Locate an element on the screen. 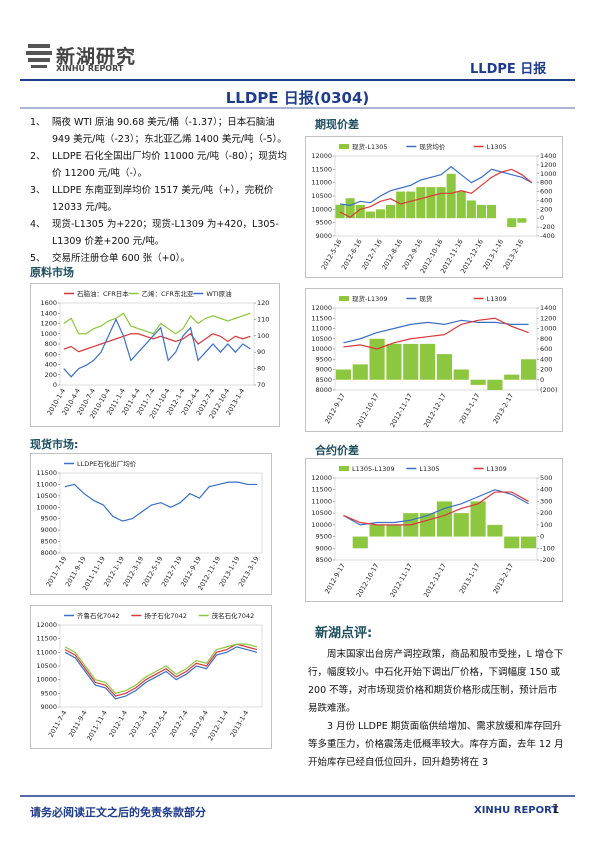  x-tick-label: 2012-9-17 is located at coordinates (335, 408).